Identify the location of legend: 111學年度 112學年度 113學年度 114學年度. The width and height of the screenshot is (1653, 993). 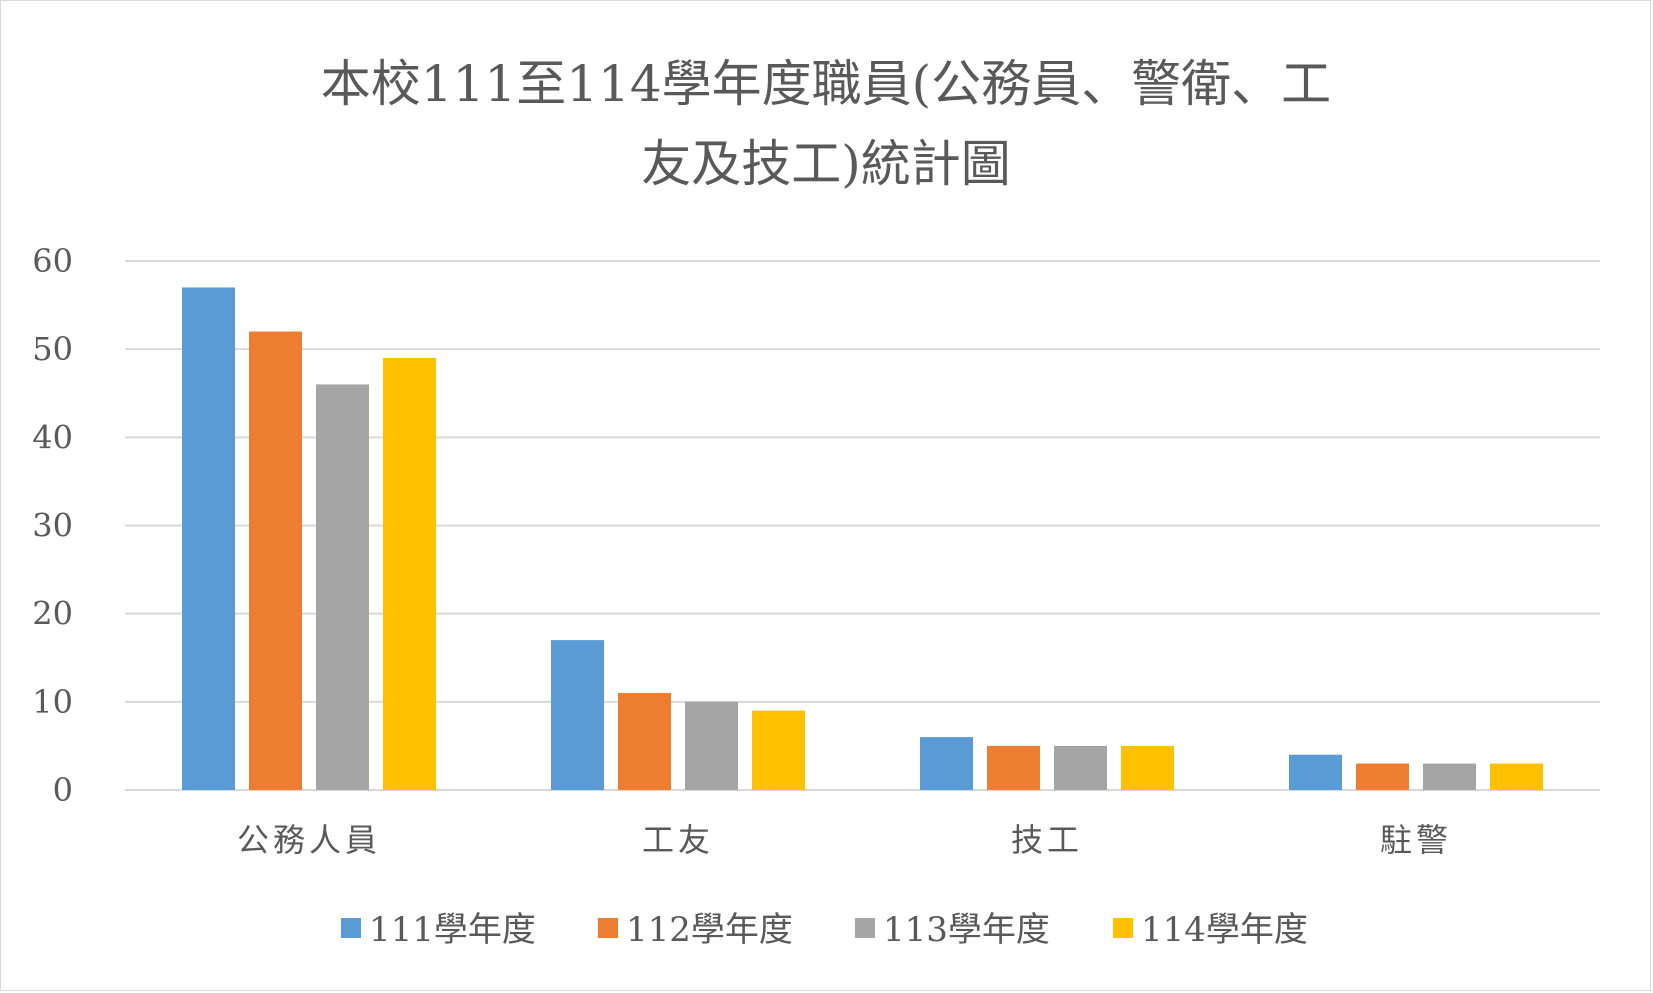
(824, 930).